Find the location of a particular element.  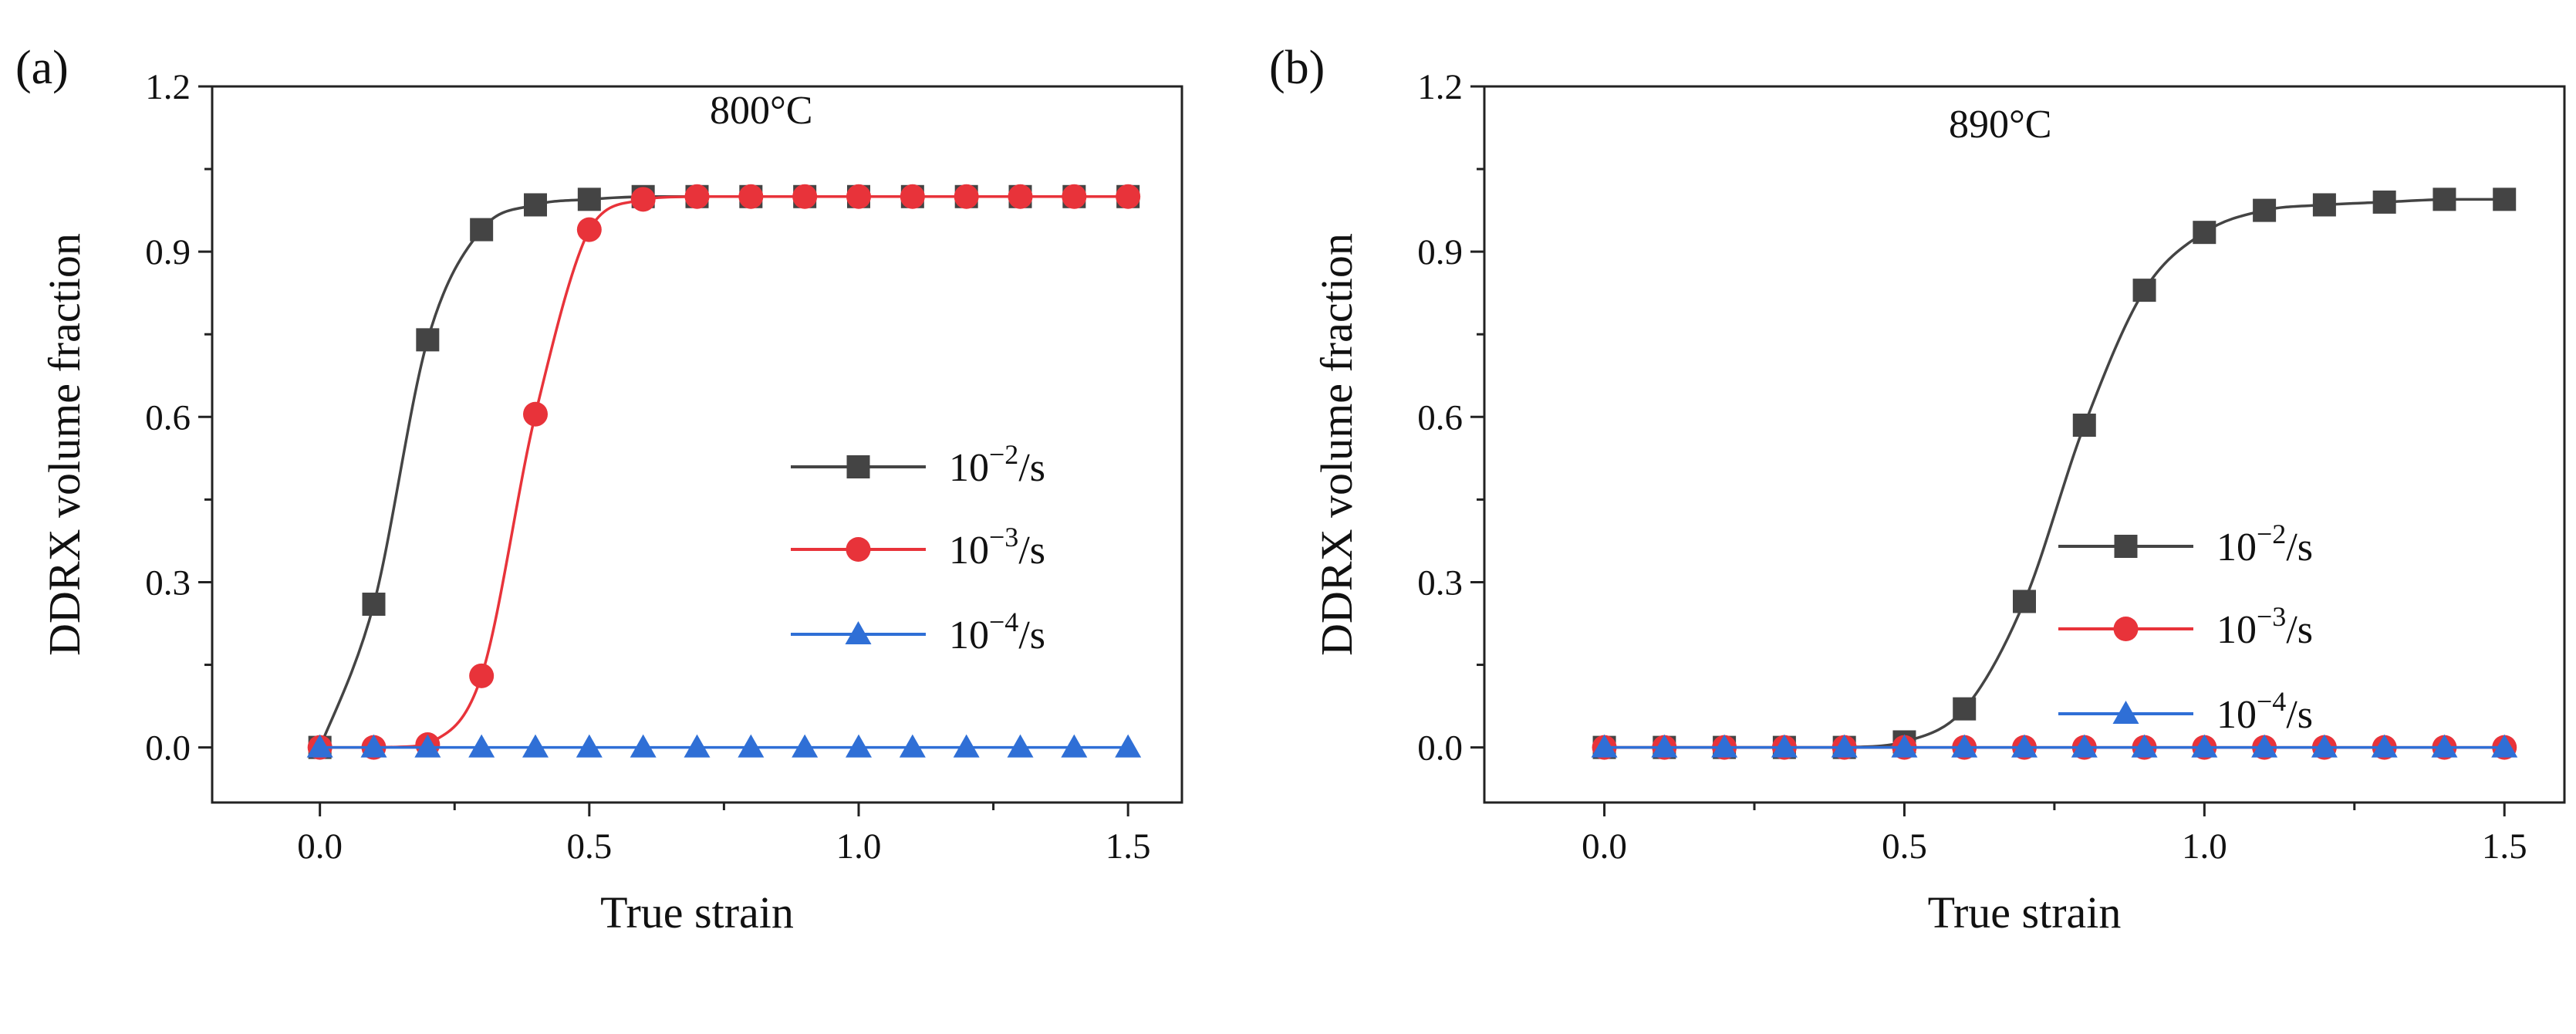

legend-marker-square is located at coordinates (2126, 546).